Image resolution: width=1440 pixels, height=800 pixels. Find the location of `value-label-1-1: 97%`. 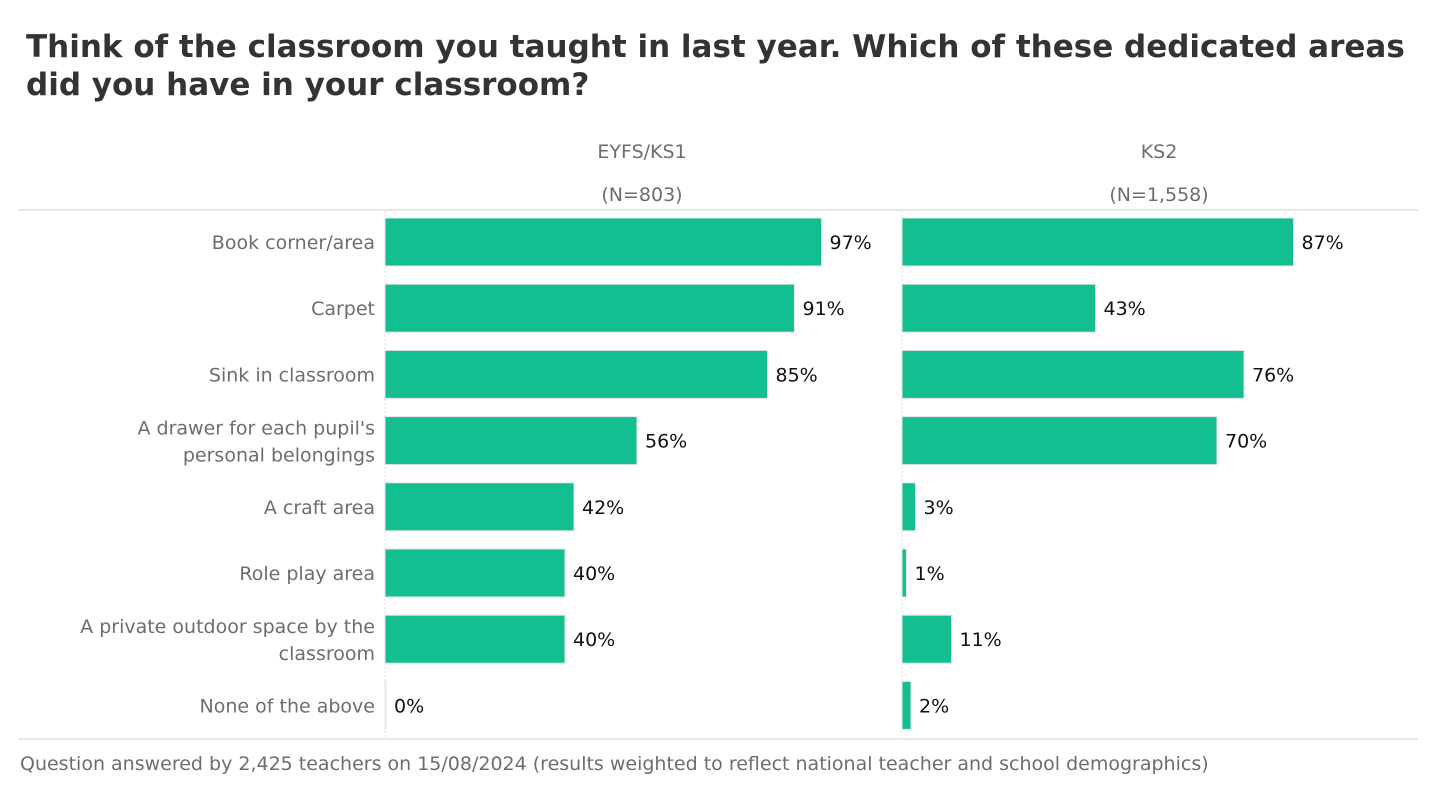

value-label-1-1: 97% is located at coordinates (851, 243).